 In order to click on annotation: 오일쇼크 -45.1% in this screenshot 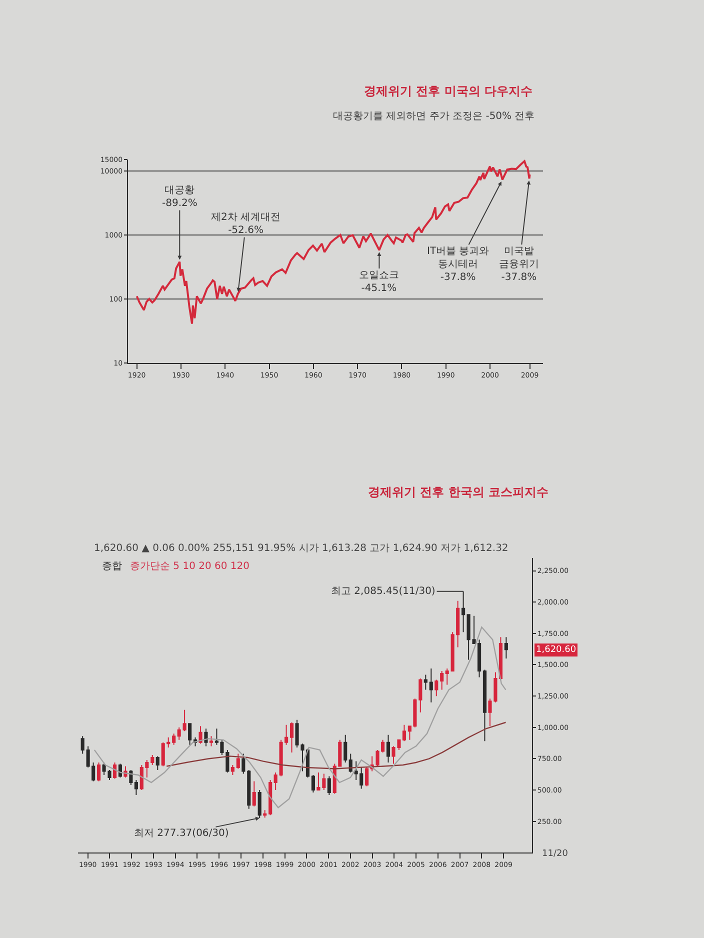, I will do `click(379, 282)`.